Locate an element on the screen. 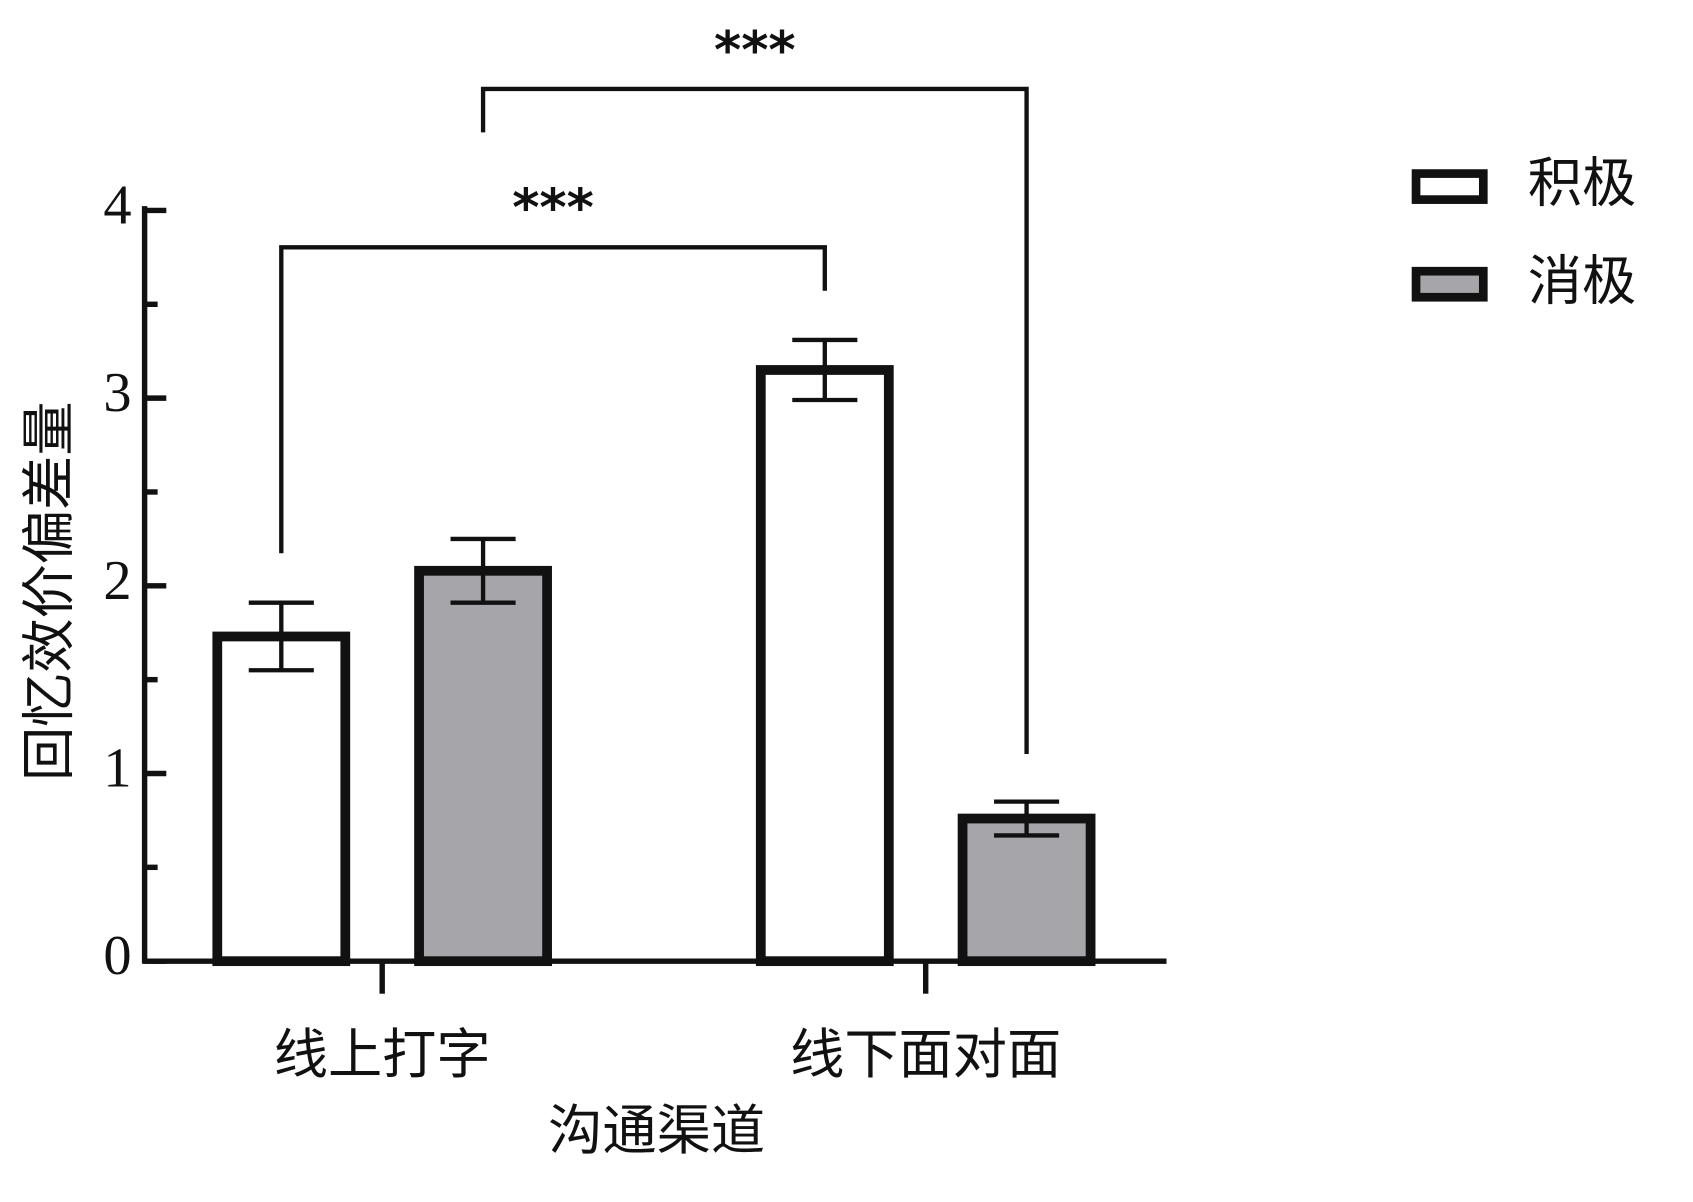 The width and height of the screenshot is (1693, 1202). significance-bracket is located at coordinates (553, 399).